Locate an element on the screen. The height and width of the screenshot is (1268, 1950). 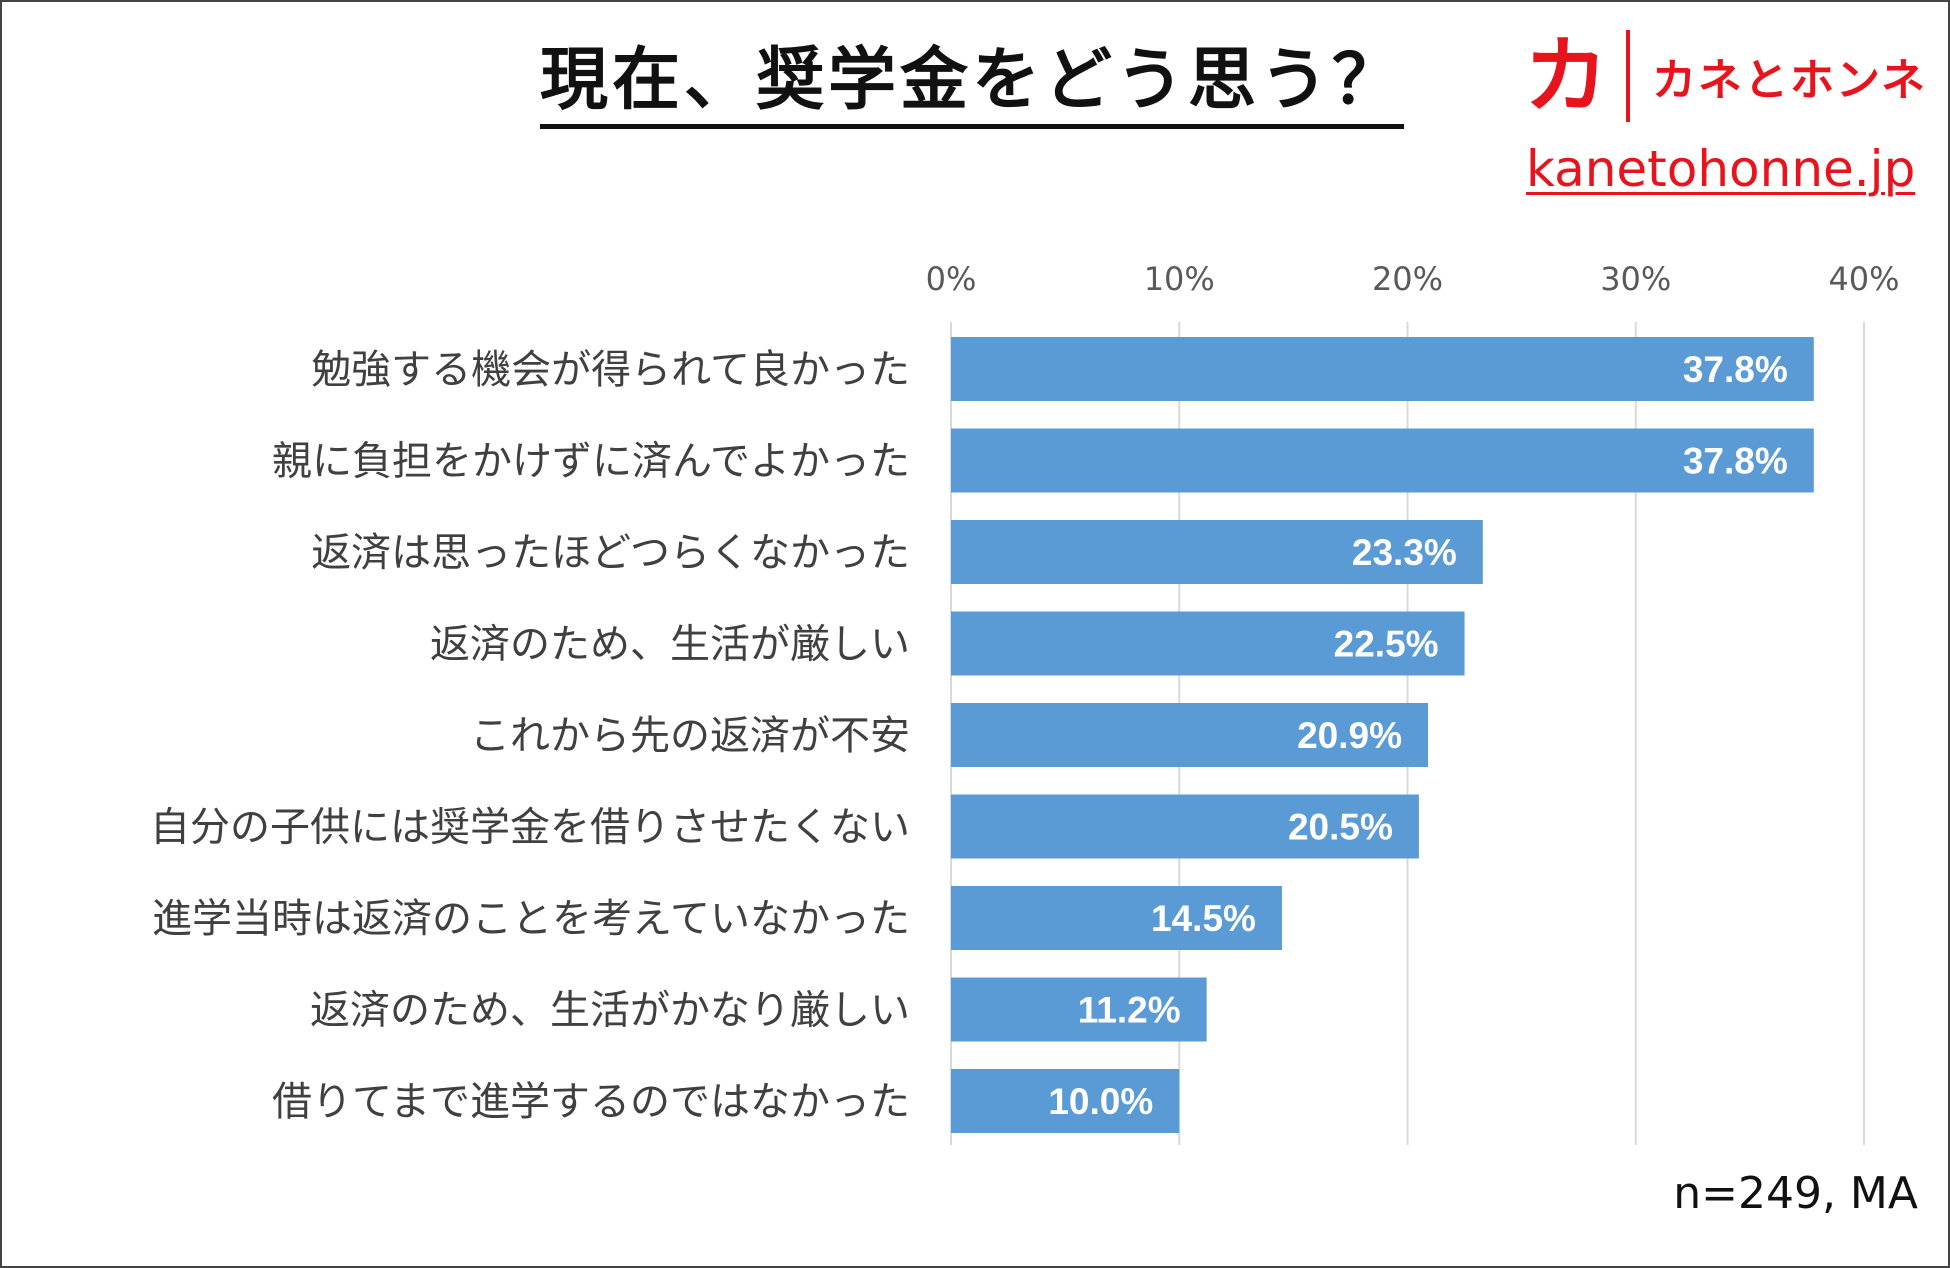
data-label: 23.3% is located at coordinates (1404, 552).